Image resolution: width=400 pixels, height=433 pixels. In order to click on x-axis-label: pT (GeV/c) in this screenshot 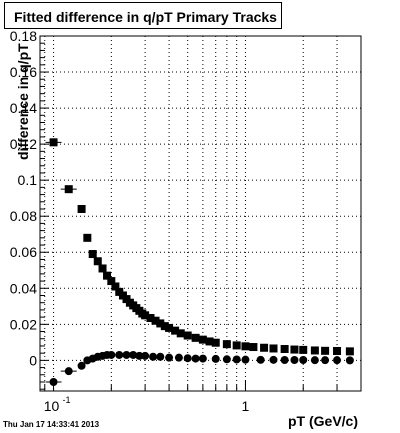, I will do `click(323, 421)`.